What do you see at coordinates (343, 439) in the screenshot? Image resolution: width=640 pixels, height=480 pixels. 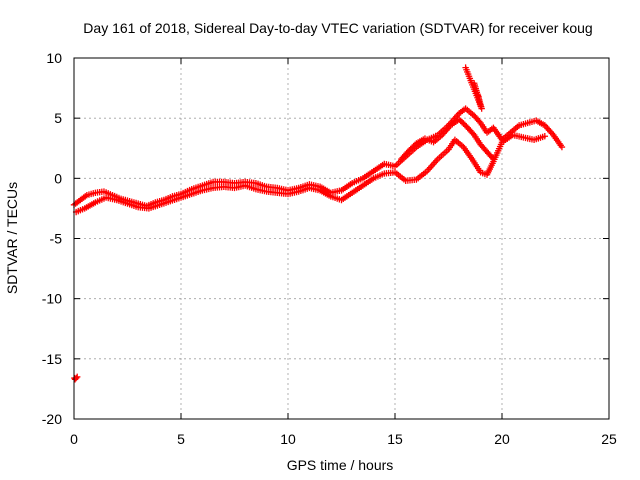 I see `x-tick-labels: 0 5 10 15 20 25` at bounding box center [343, 439].